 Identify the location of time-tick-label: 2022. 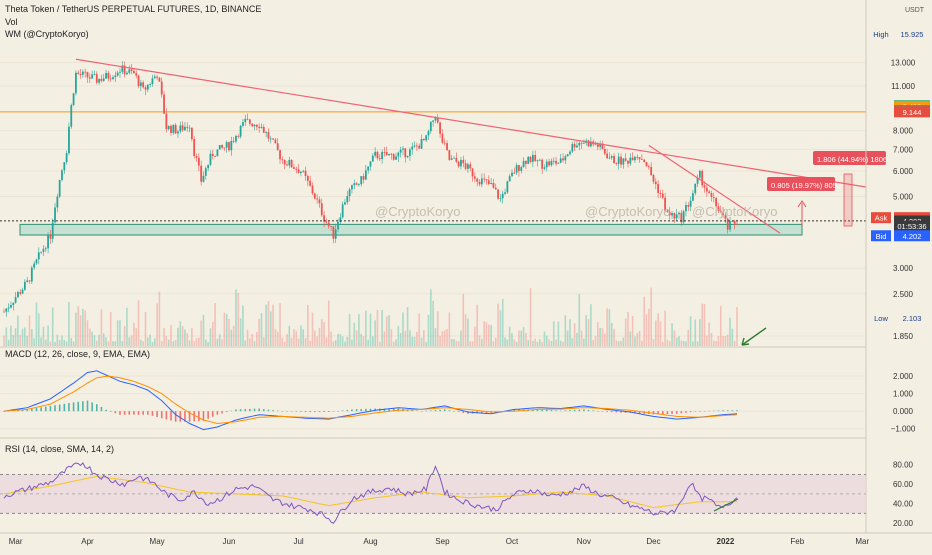
(726, 541).